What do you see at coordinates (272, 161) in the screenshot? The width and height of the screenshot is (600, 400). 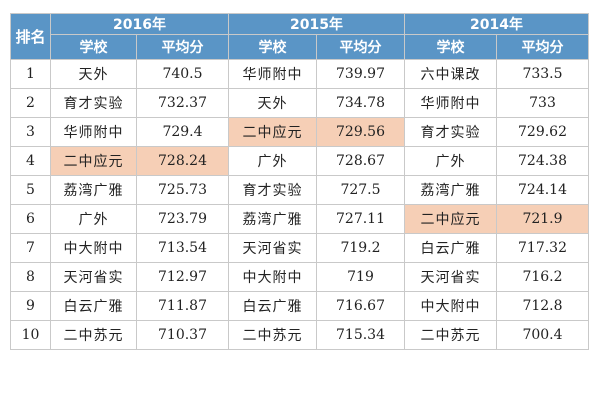 I see `school-cell-2015: 广外` at bounding box center [272, 161].